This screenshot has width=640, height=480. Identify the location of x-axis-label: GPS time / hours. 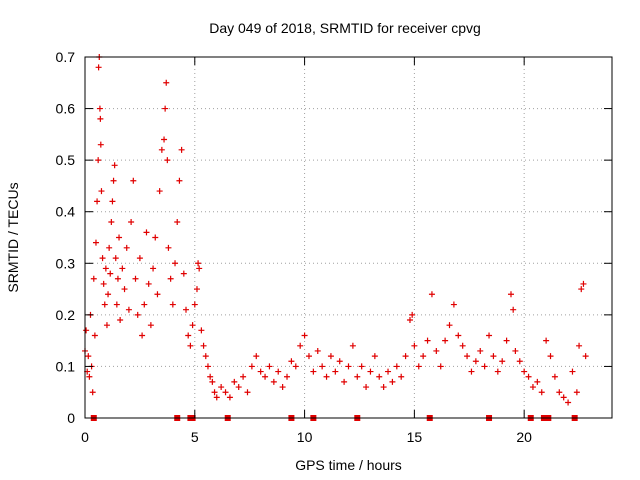
(348, 465).